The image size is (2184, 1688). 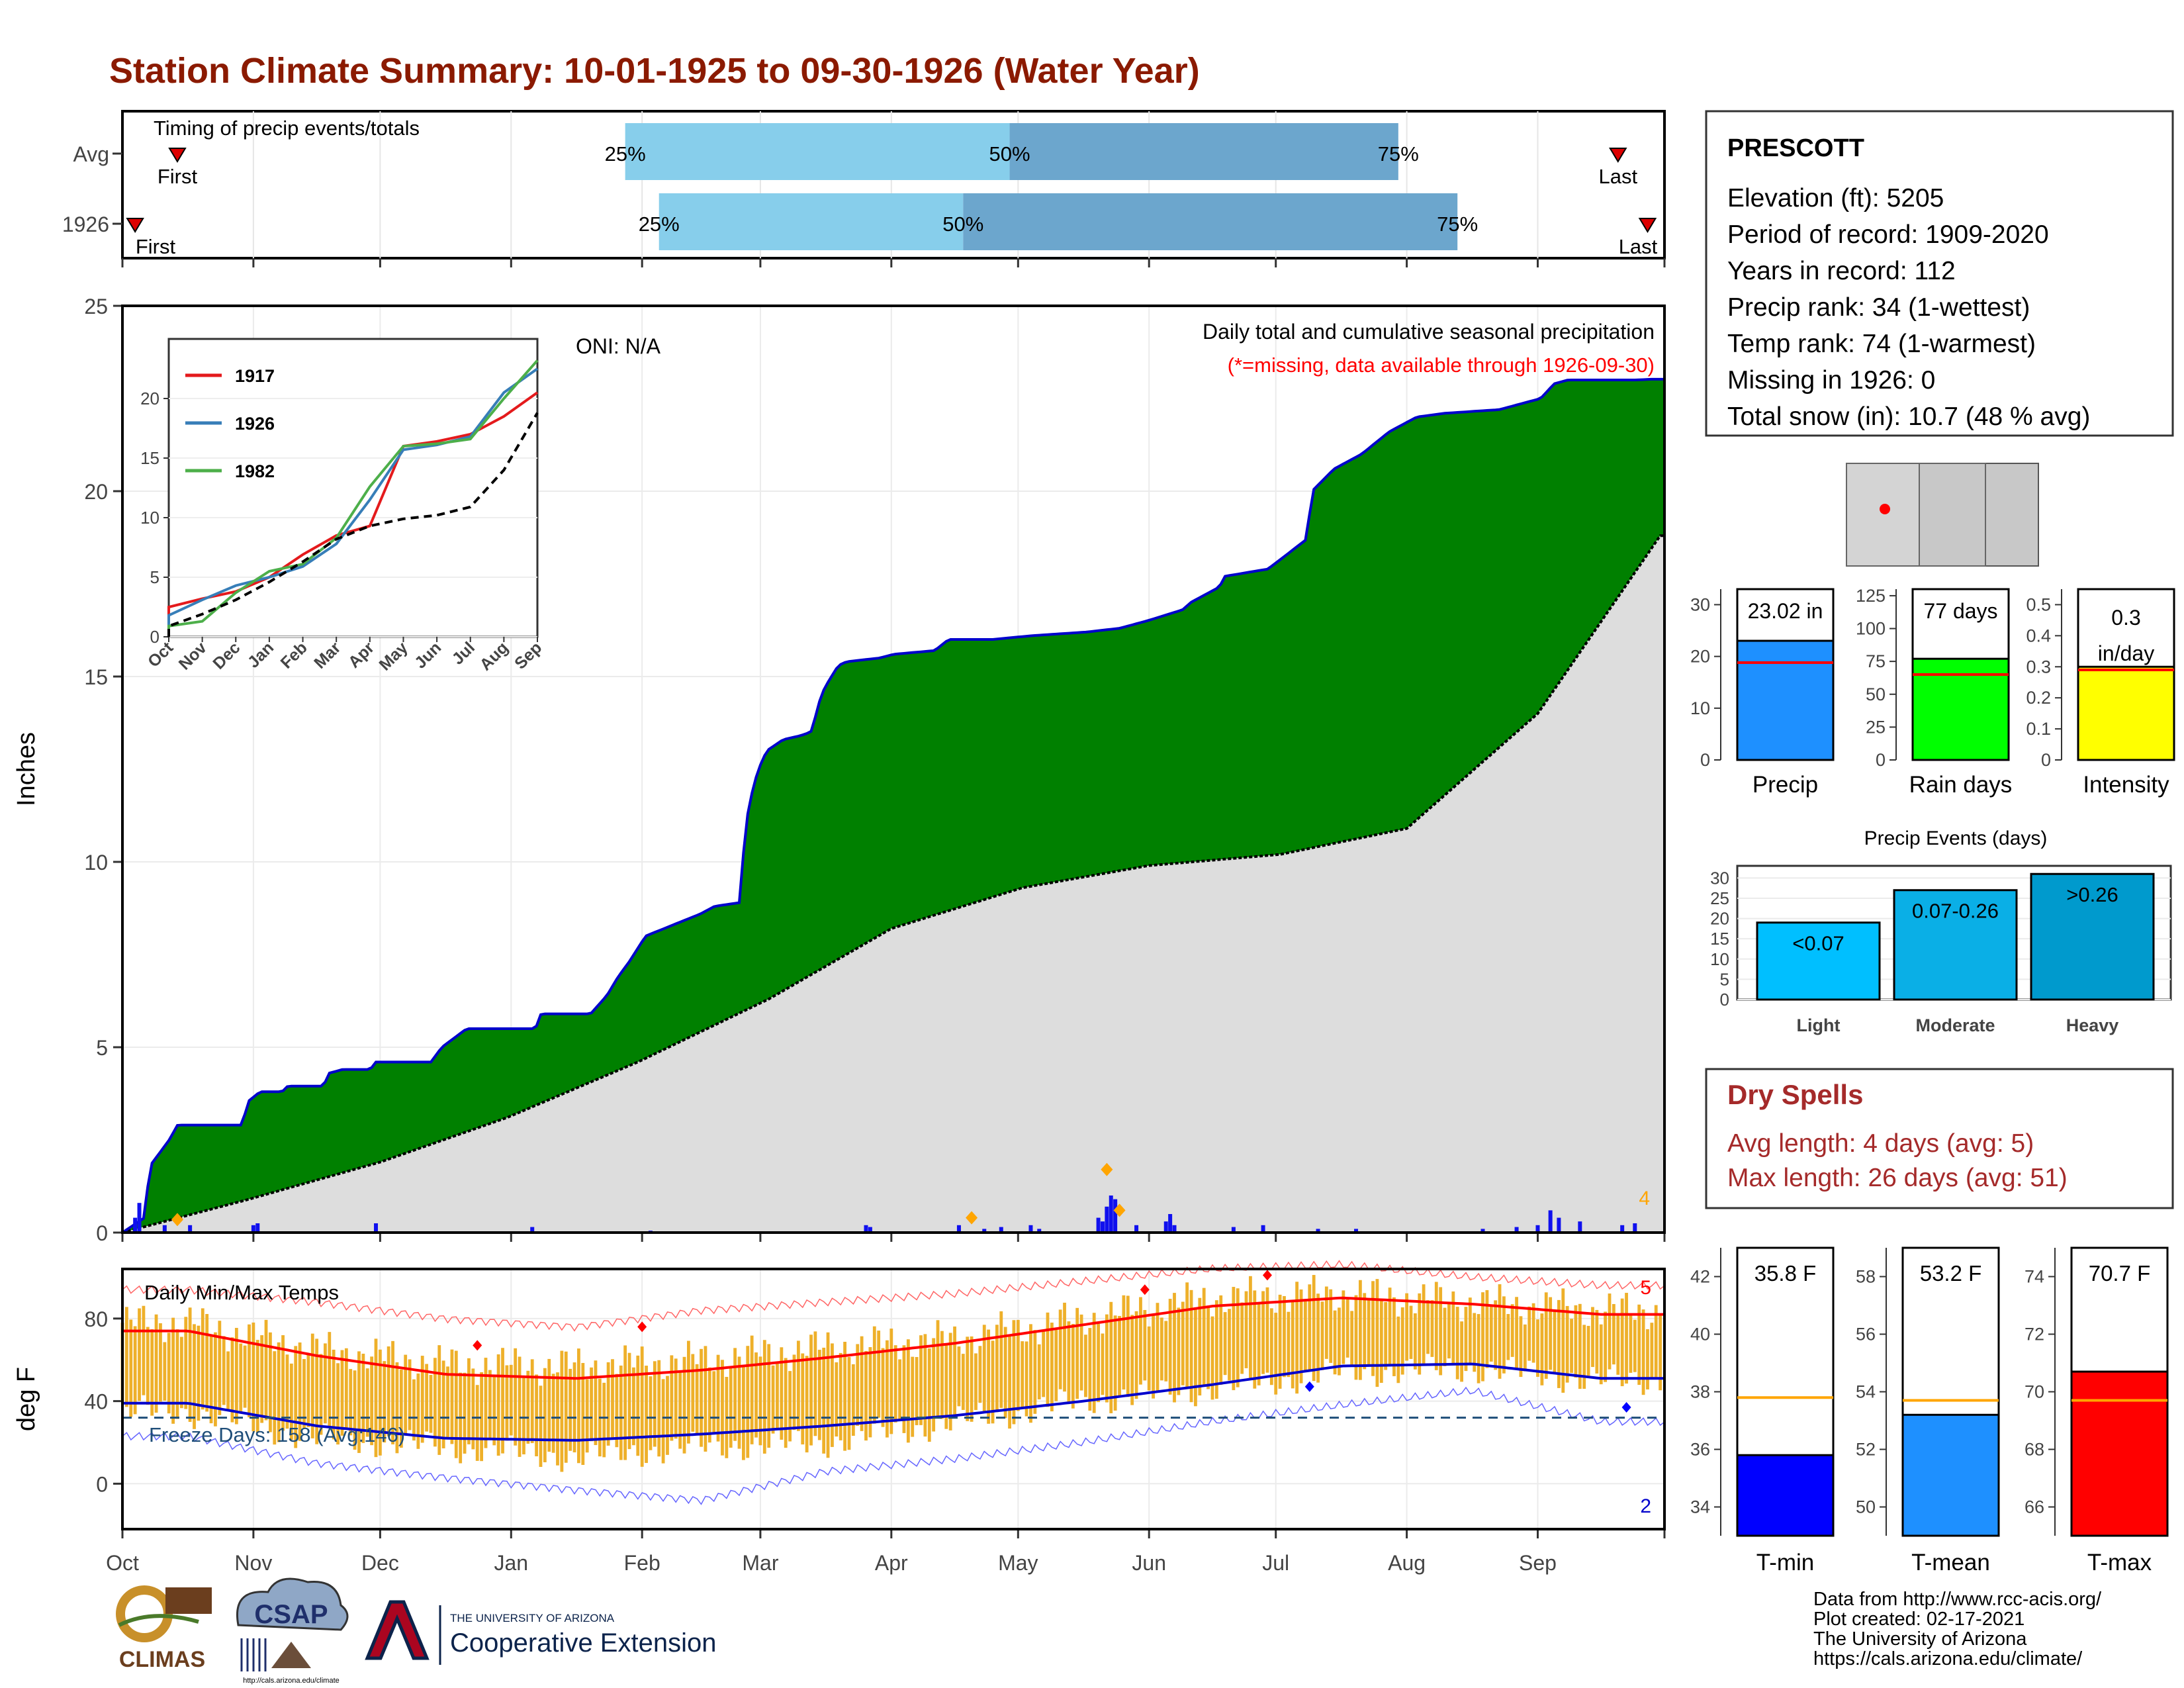 What do you see at coordinates (2034, 1334) in the screenshot?
I see `tempbar-ytick-label: 72` at bounding box center [2034, 1334].